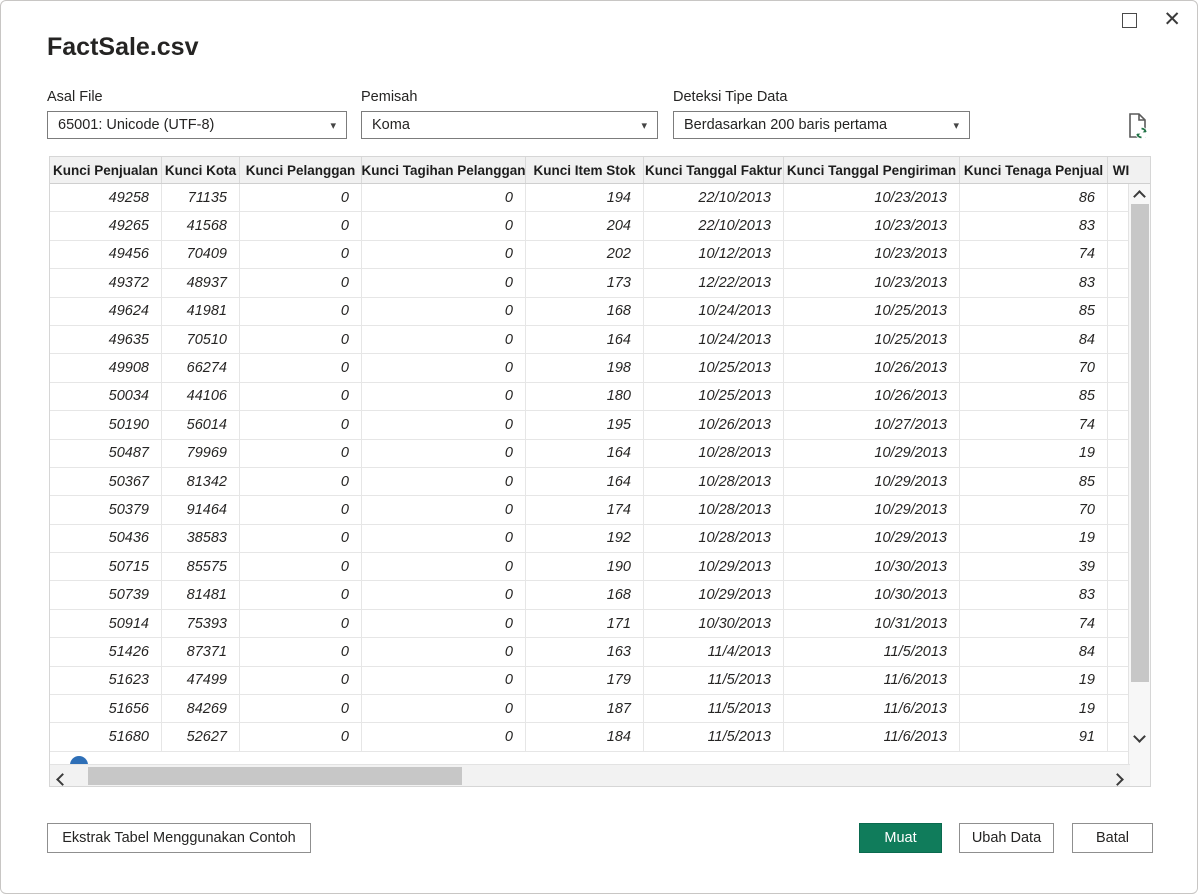 Image resolution: width=1200 pixels, height=896 pixels. Describe the element at coordinates (872, 368) in the screenshot. I see `table-cell: 10/26/2013` at that location.